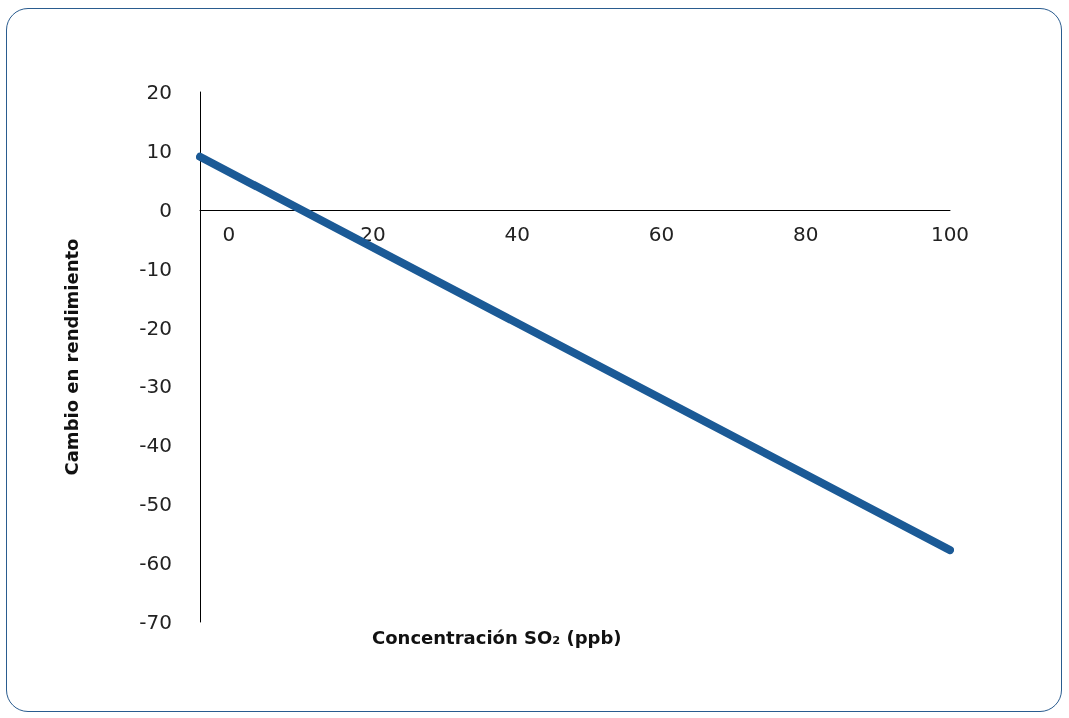  Describe the element at coordinates (155, 268) in the screenshot. I see `y-tick-label: -10` at that location.